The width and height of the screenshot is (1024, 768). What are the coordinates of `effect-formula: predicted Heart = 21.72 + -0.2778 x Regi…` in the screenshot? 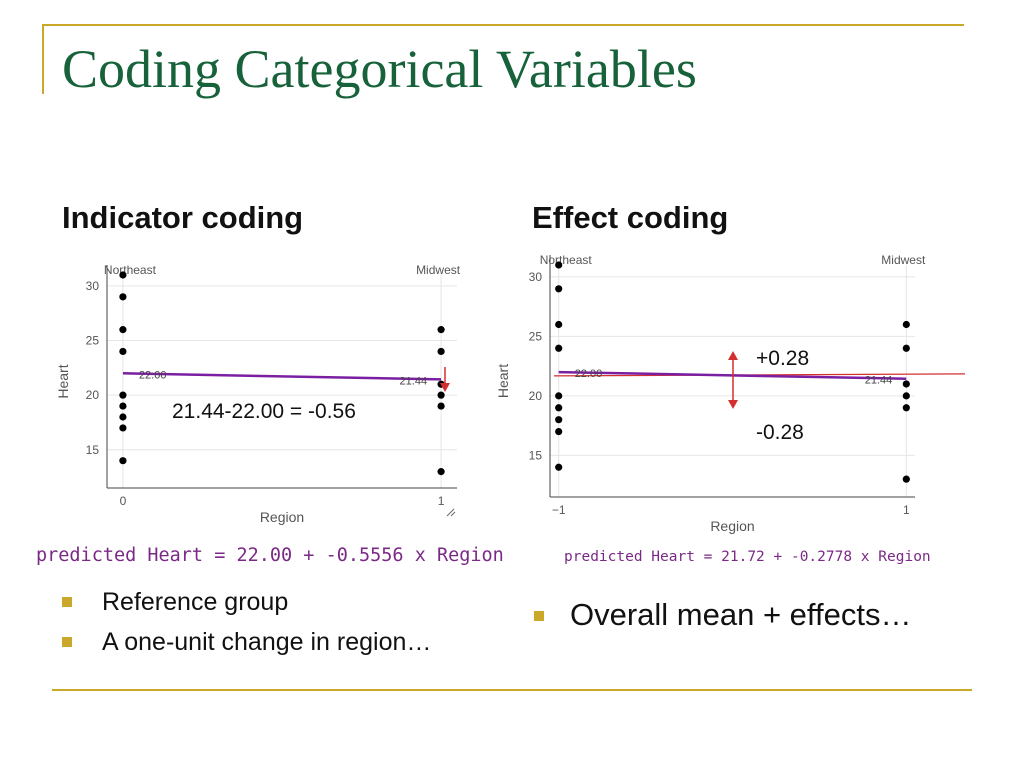 It's located at (747, 557).